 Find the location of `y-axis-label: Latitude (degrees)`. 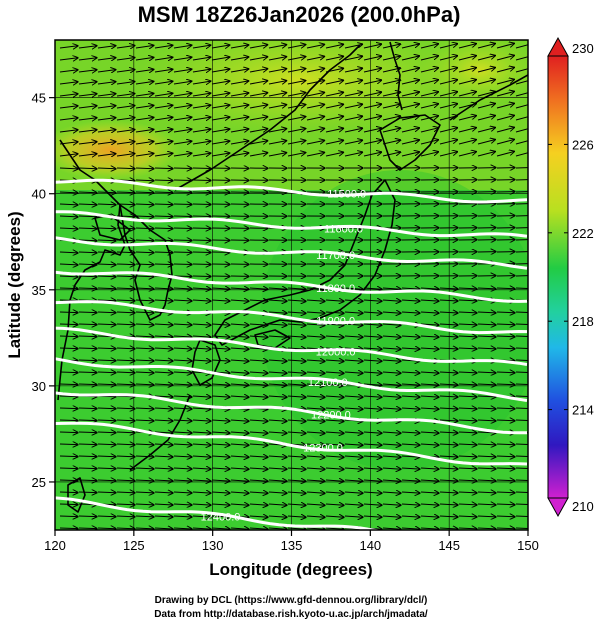

y-axis-label: Latitude (degrees) is located at coordinates (14, 284).